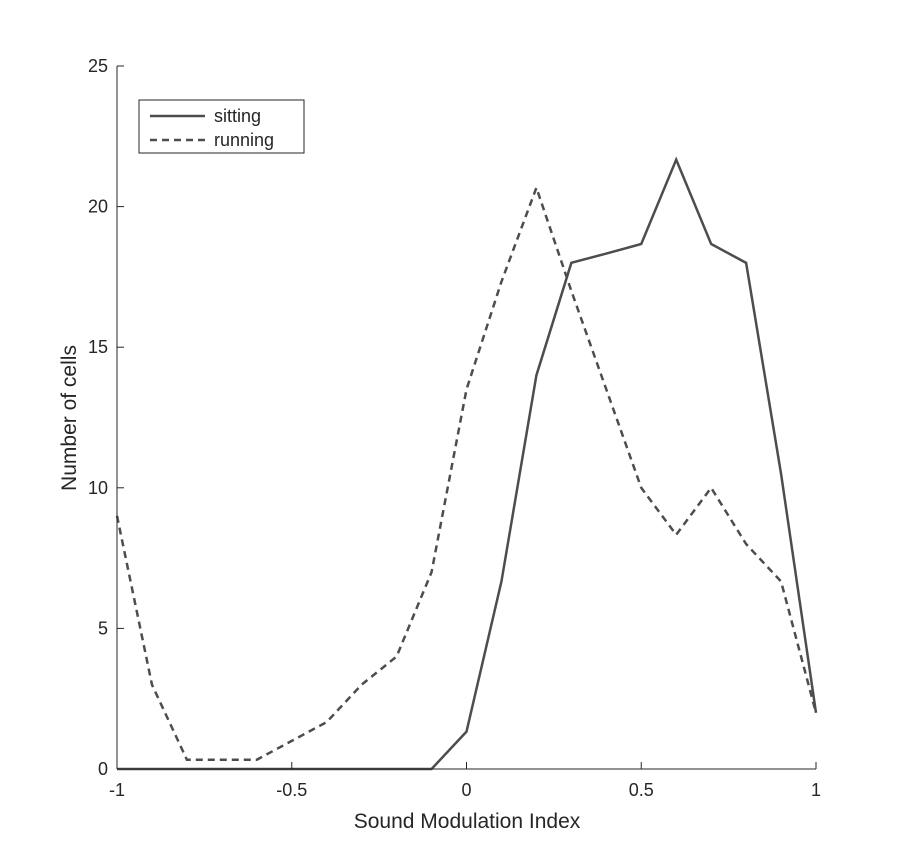 The width and height of the screenshot is (902, 864). What do you see at coordinates (291, 790) in the screenshot?
I see `x-tick-label: -0.5` at bounding box center [291, 790].